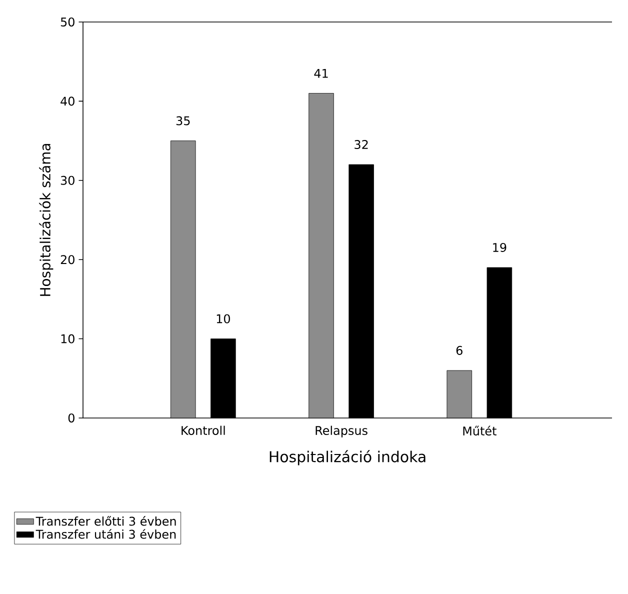 Image resolution: width=628 pixels, height=594 pixels. I want to click on y-tick-label: 10, so click(67, 339).